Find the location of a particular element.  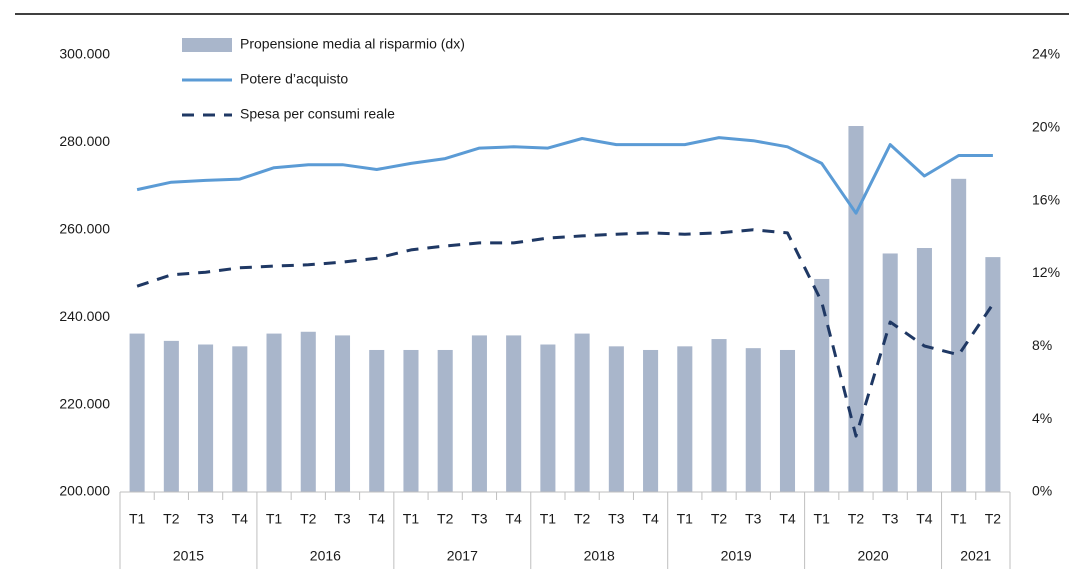

x-group-label: 2020 is located at coordinates (872, 556).